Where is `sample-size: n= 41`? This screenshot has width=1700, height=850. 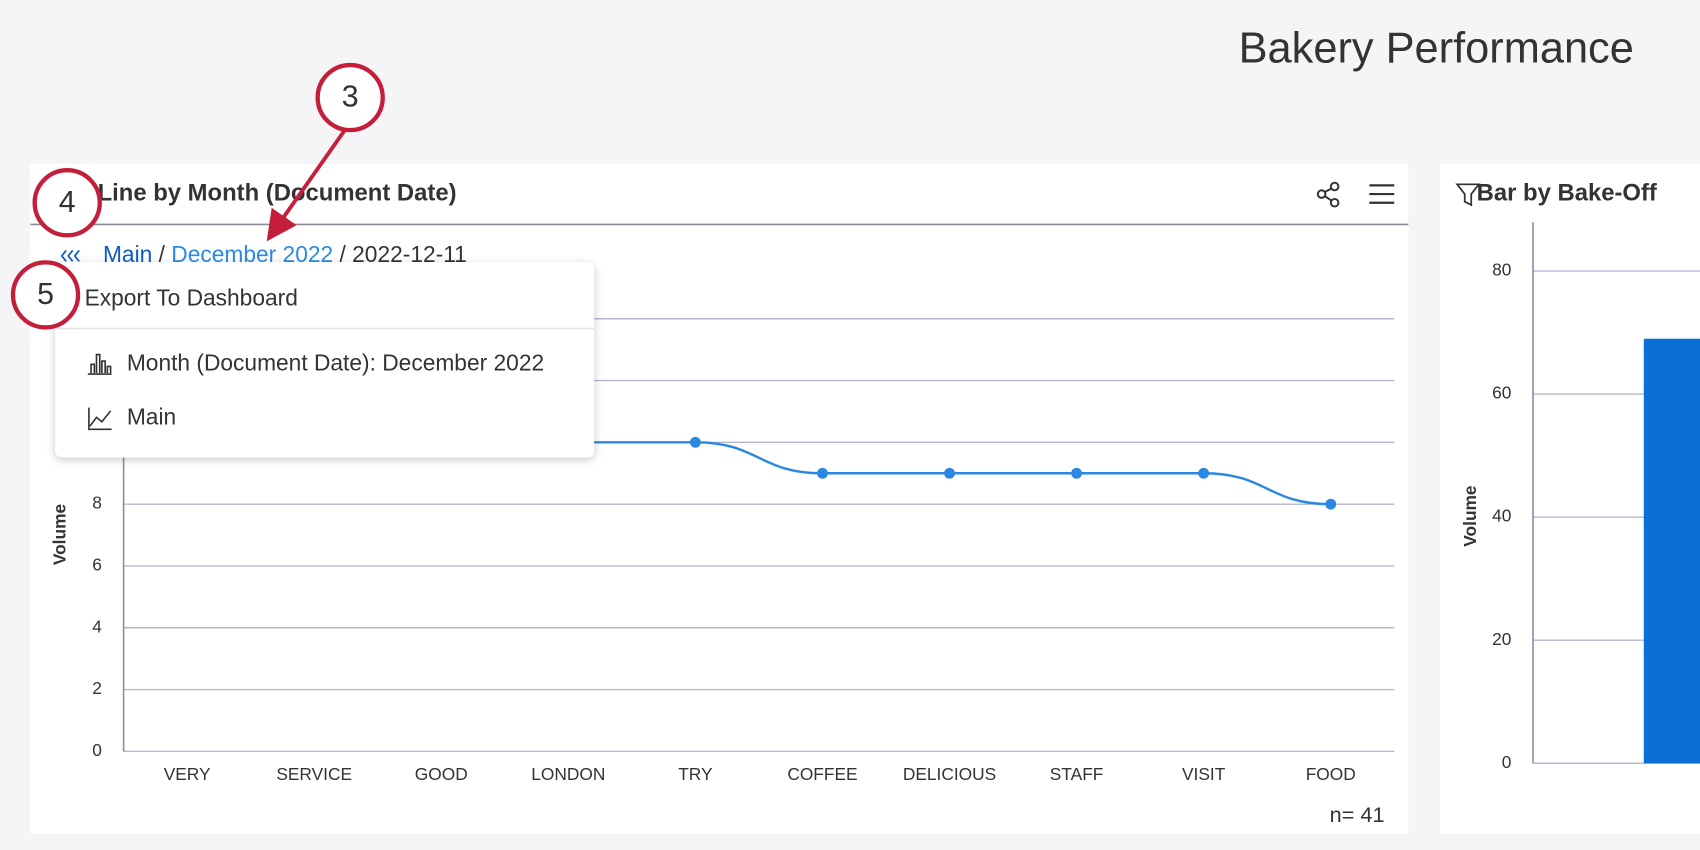
sample-size: n= 41 is located at coordinates (1357, 814).